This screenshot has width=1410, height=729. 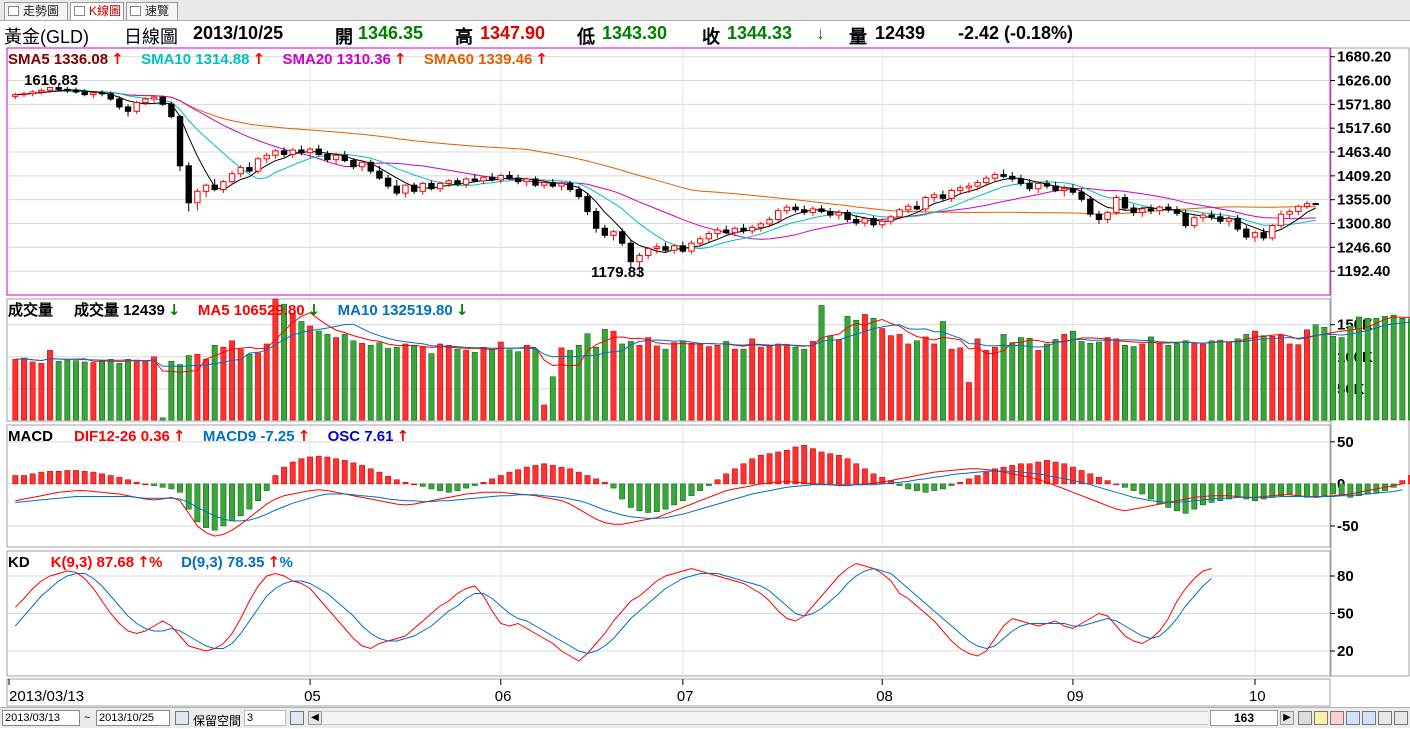 I want to click on date-axis-label: 07, so click(x=685, y=696).